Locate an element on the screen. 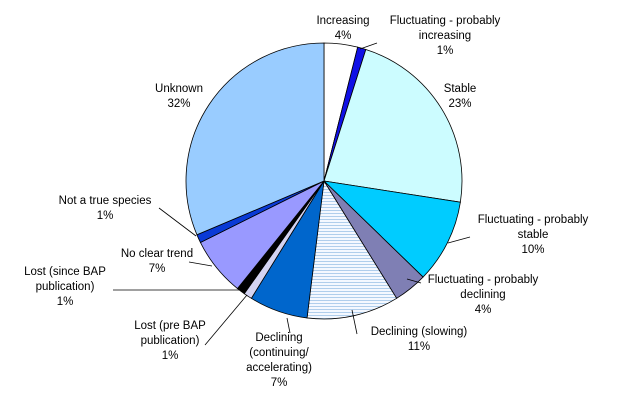 The height and width of the screenshot is (410, 617). slice-label-fluctuating-probably-stable: Fluctuating - probably stable 10% is located at coordinates (533, 235).